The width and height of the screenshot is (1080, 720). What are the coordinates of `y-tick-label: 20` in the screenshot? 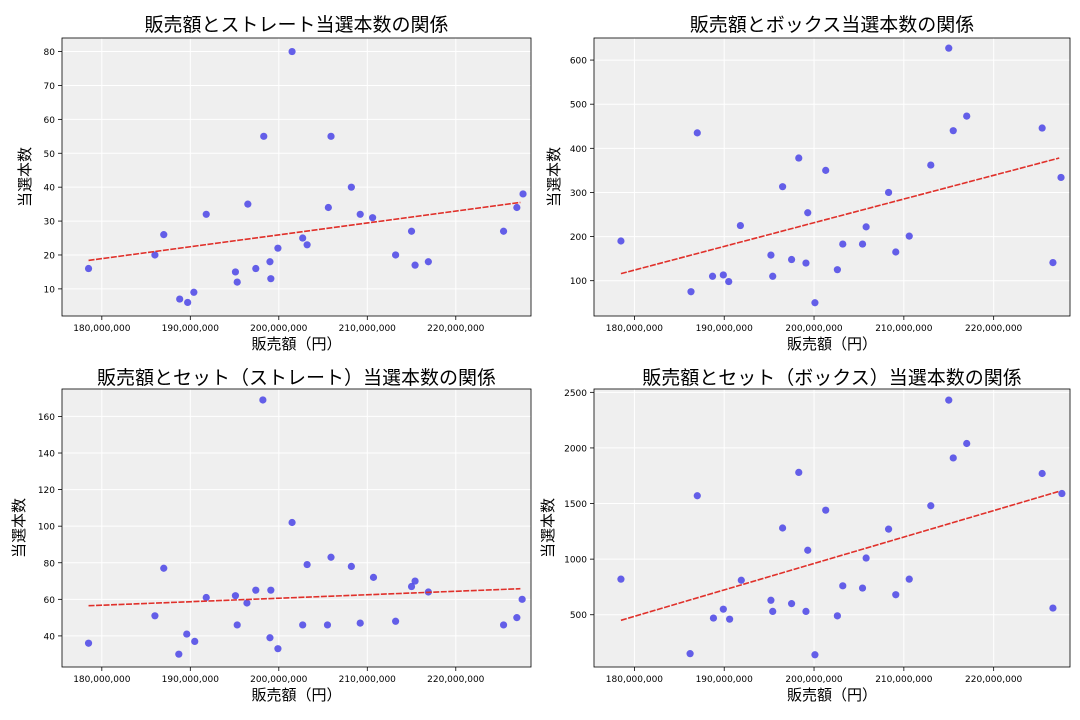 It's located at (50, 256).